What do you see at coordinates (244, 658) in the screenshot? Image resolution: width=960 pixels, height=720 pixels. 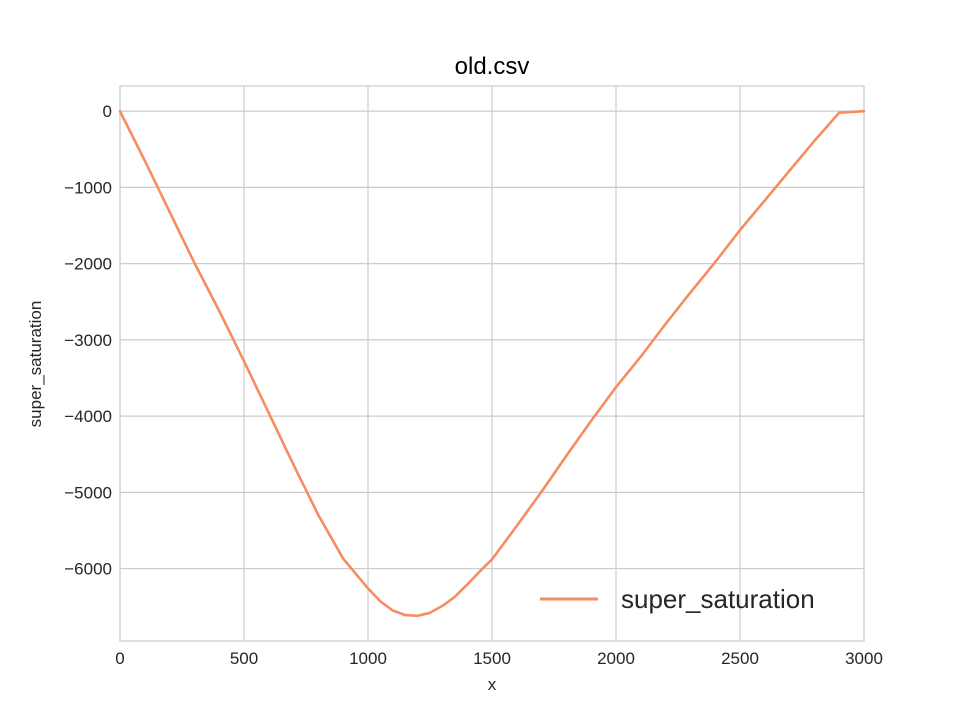 I see `x-tick-label: 500` at bounding box center [244, 658].